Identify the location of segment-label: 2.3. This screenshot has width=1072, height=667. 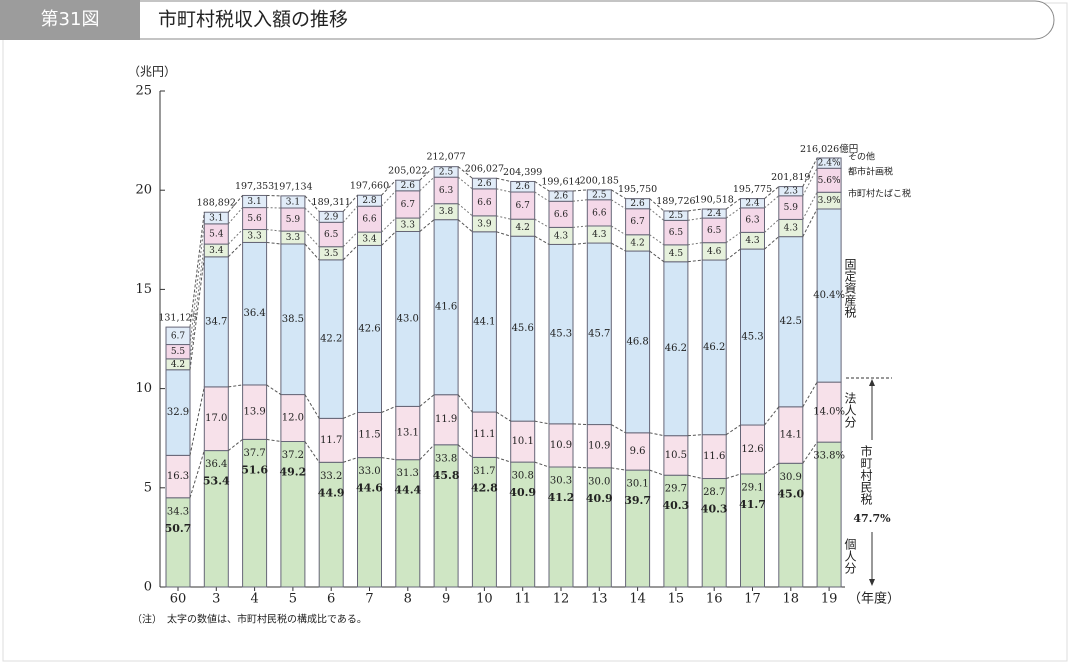
(791, 192).